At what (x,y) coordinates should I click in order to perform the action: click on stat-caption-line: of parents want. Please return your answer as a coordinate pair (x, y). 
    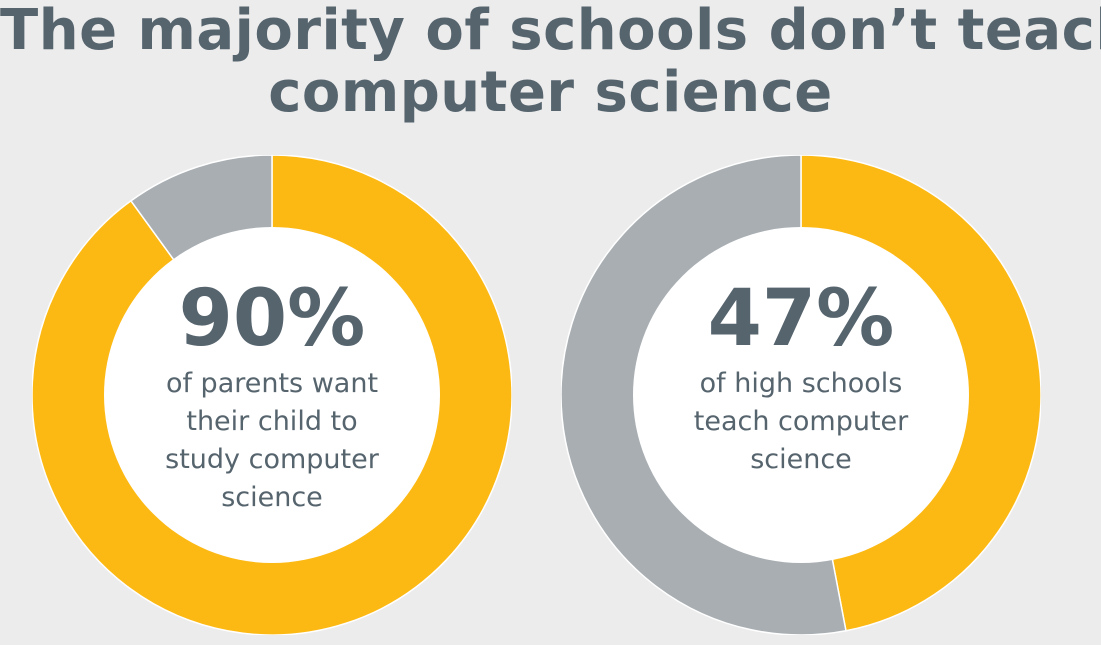
    Looking at the image, I should click on (272, 383).